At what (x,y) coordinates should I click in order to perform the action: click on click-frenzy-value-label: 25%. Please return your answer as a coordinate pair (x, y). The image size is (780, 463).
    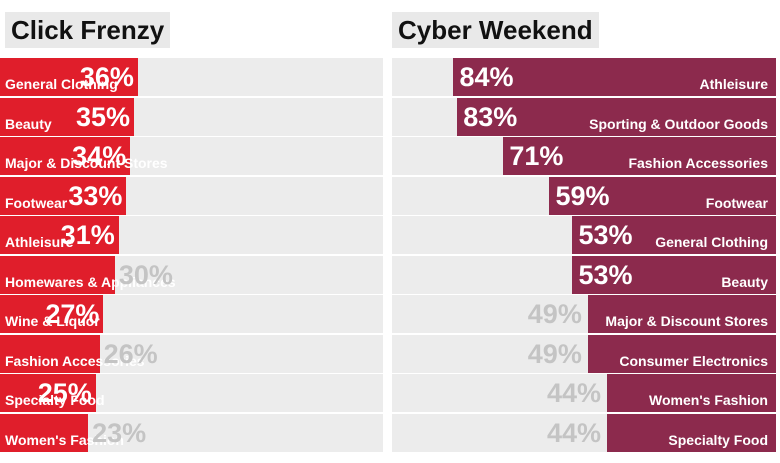
    Looking at the image, I should click on (64, 393).